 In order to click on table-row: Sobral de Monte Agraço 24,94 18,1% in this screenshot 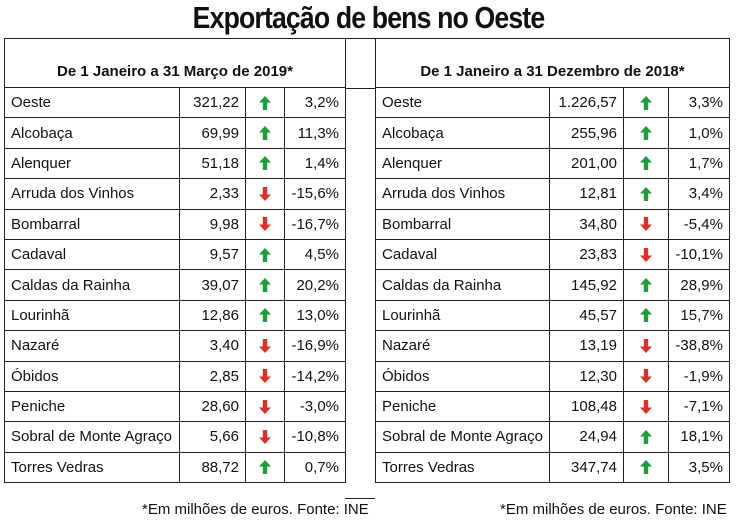, I will do `click(552, 437)`.